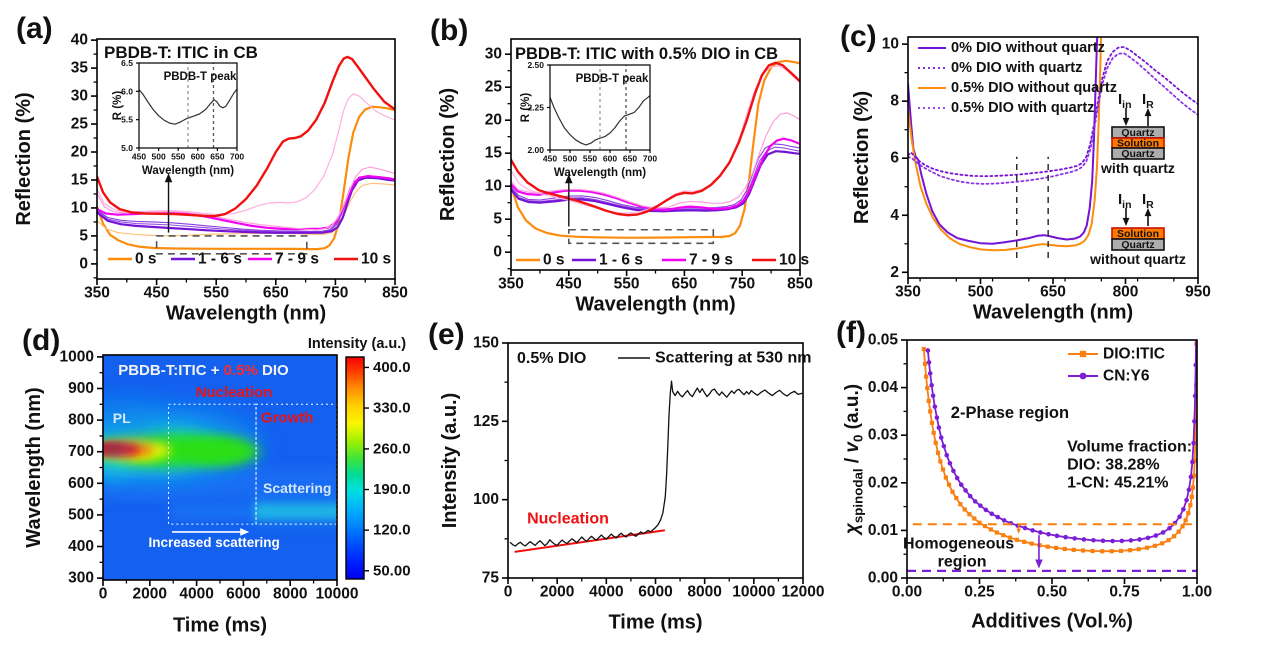 The width and height of the screenshot is (1269, 655). What do you see at coordinates (1028, 48) in the screenshot?
I see `legend-label: 0% DIO without quartz` at bounding box center [1028, 48].